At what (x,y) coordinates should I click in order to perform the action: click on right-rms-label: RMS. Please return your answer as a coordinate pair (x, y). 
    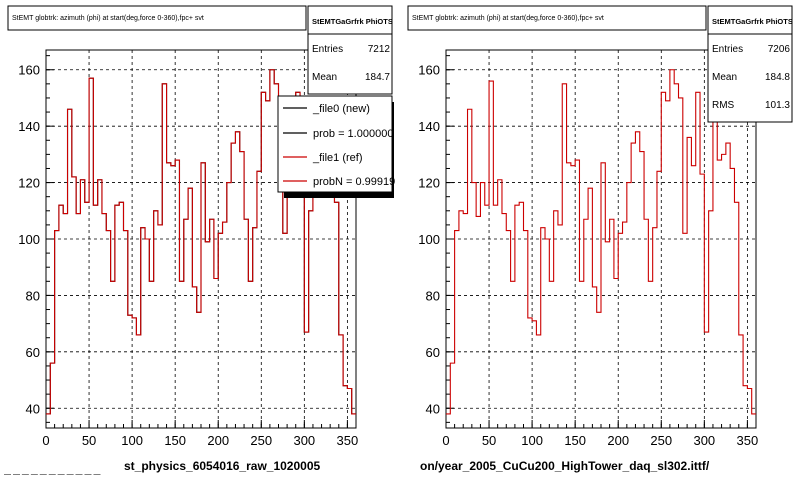
    Looking at the image, I should click on (723, 105).